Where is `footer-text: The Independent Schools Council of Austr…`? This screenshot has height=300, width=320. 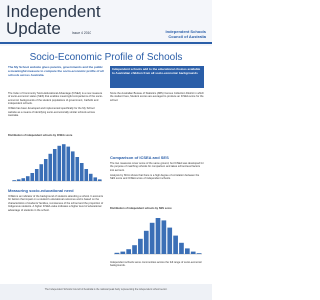 footer-text: The Independent Schools Council of Austr… is located at coordinates (106, 289).